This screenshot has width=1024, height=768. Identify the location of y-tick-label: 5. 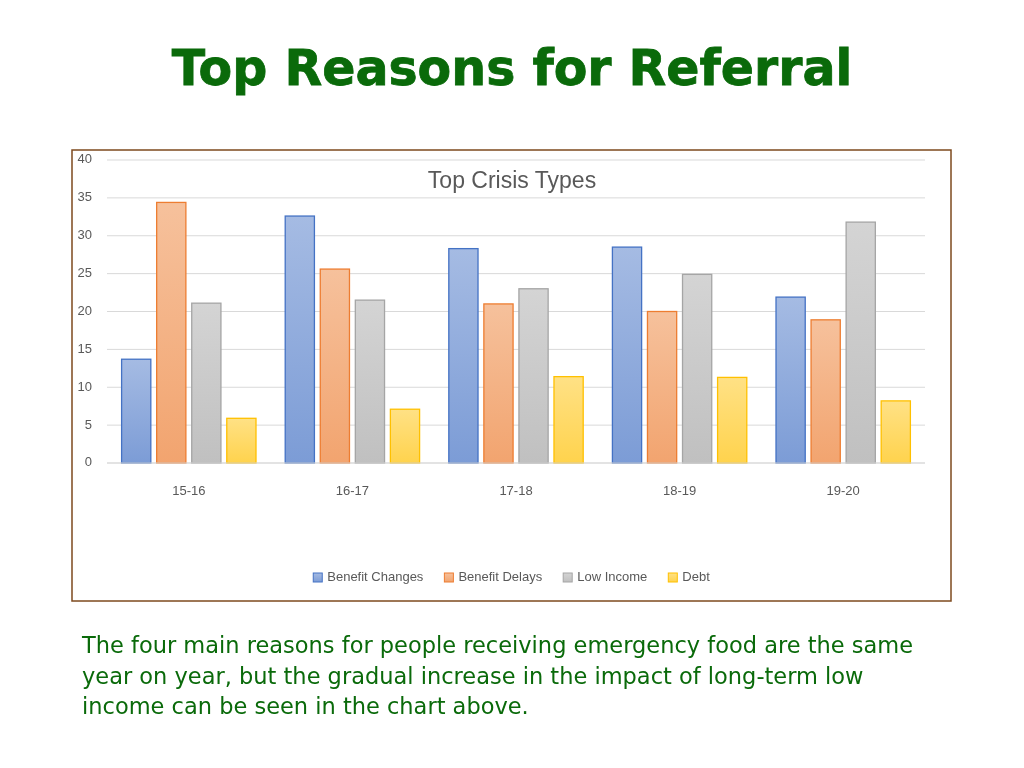
(88, 424).